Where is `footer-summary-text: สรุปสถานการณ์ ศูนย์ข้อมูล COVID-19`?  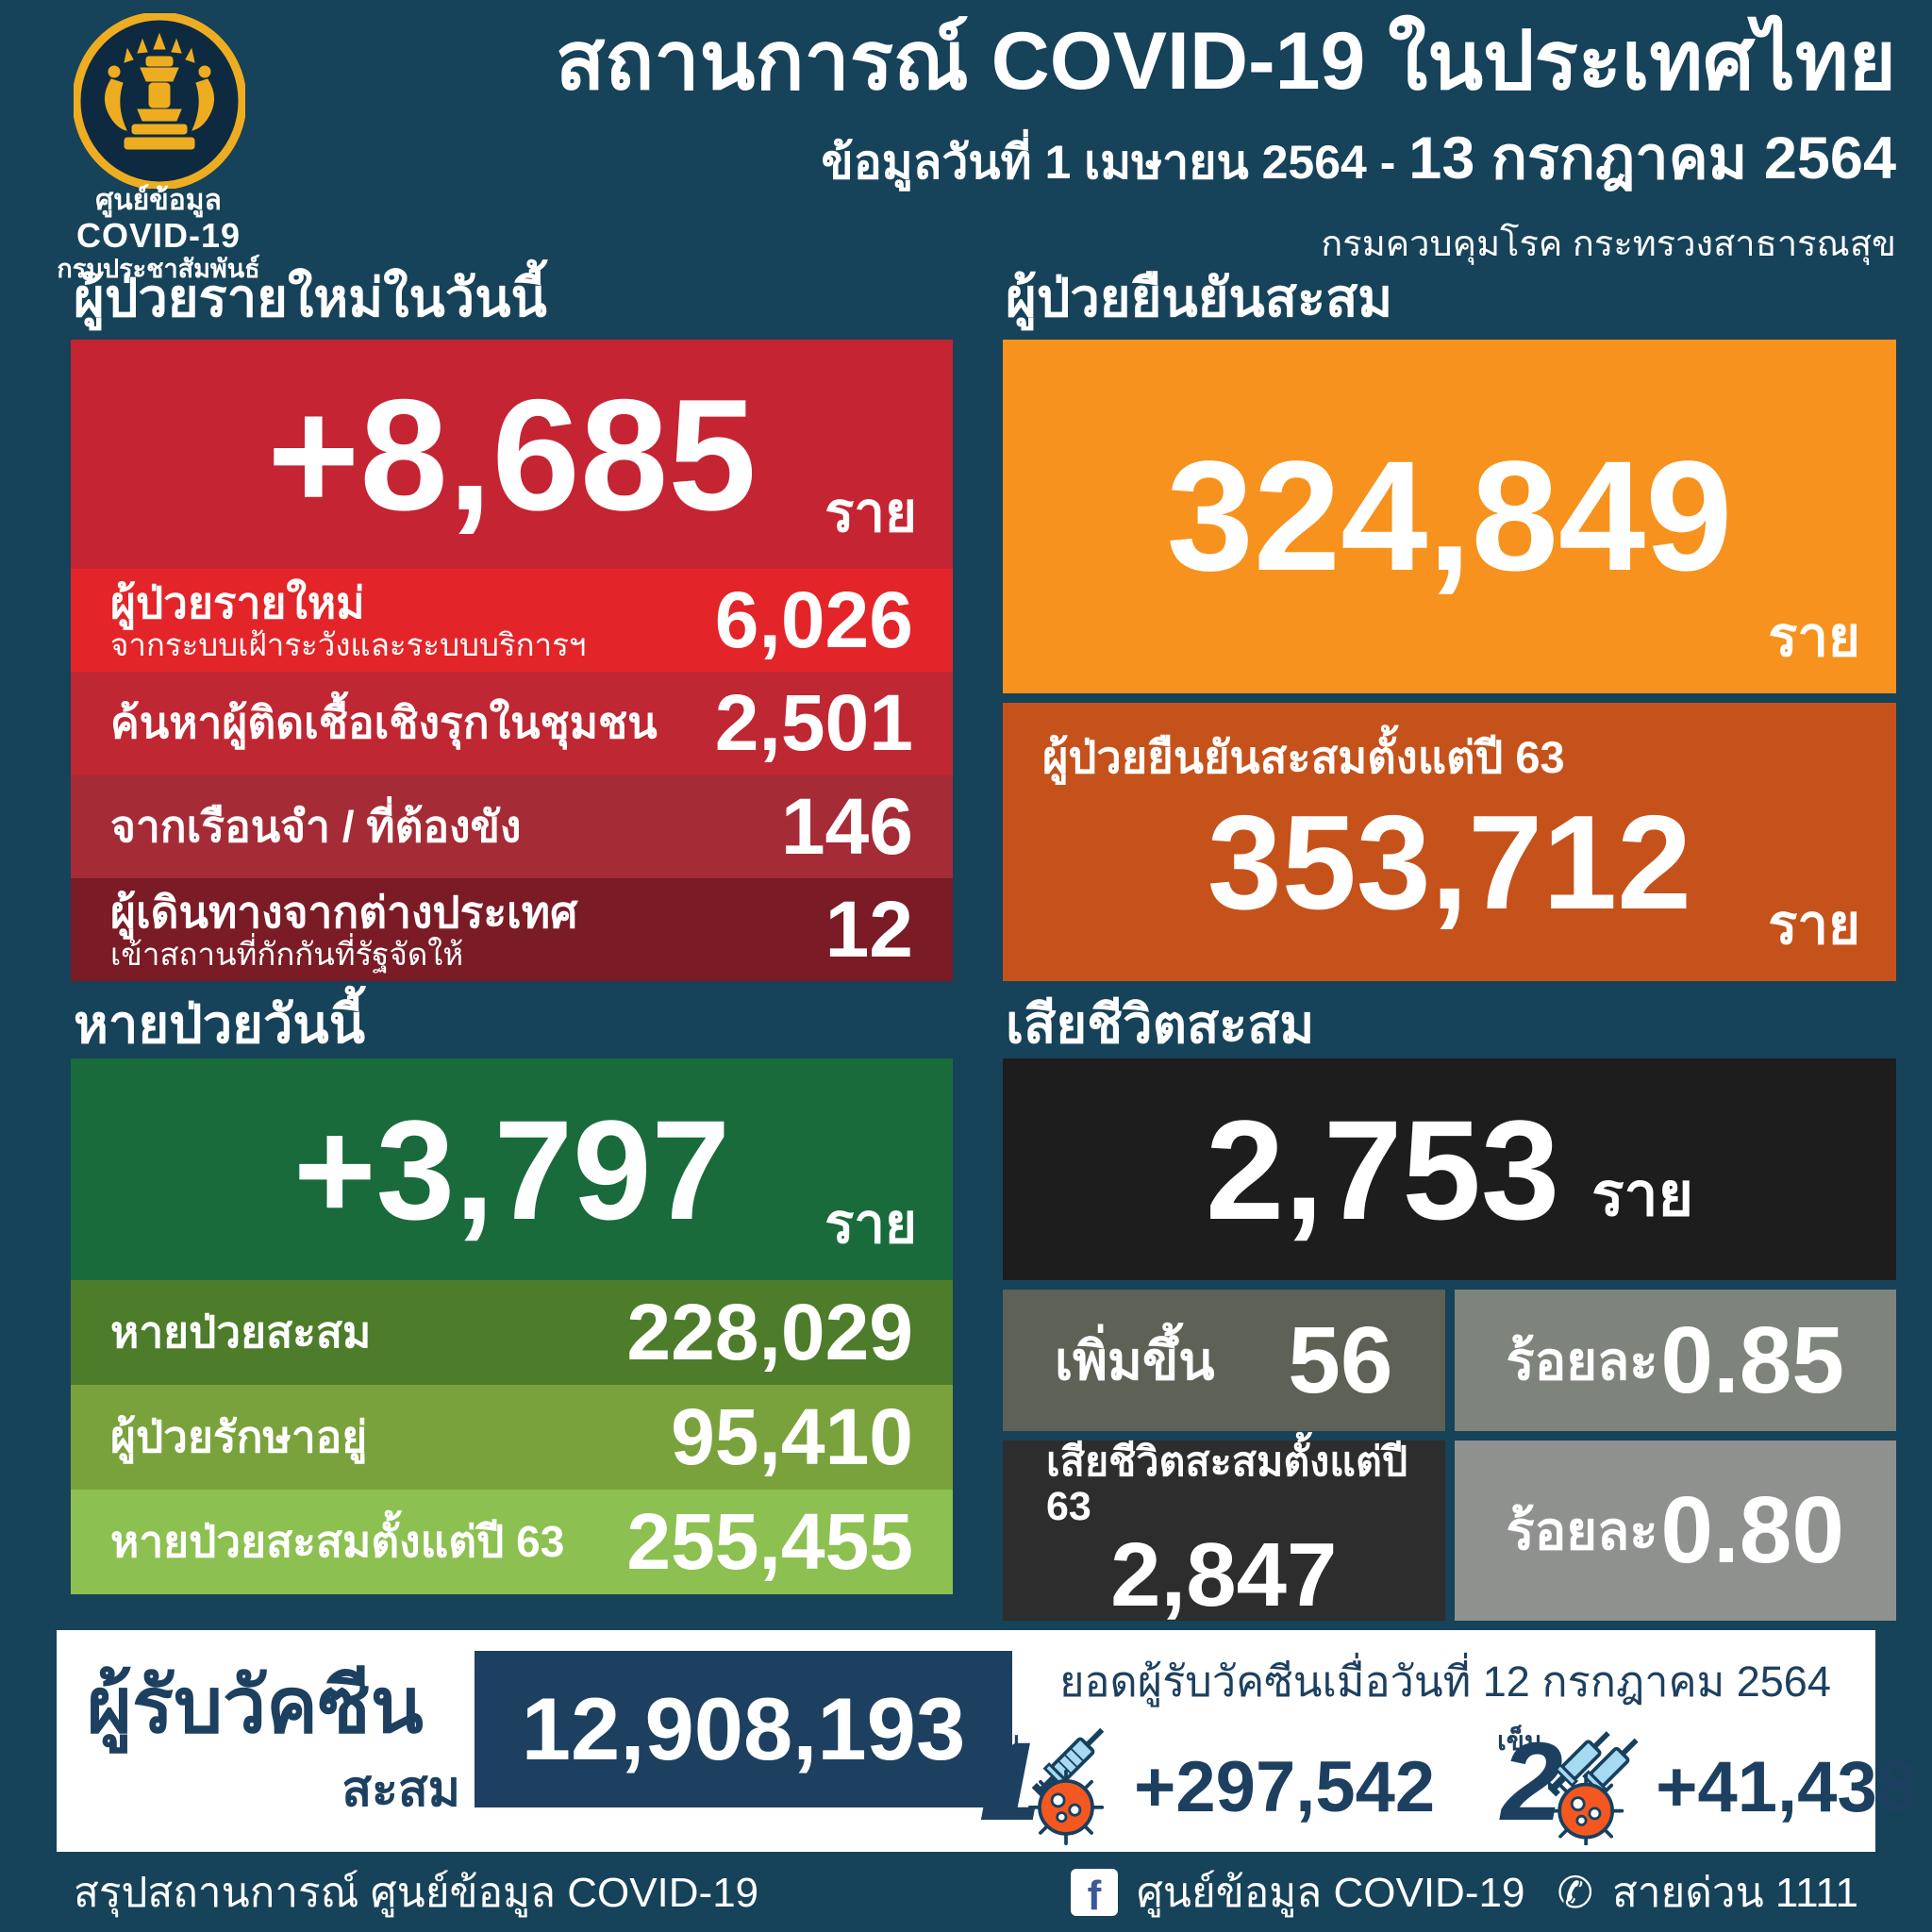 footer-summary-text: สรุปสถานการณ์ ศูนย์ข้อมูล COVID-19 is located at coordinates (416, 1893).